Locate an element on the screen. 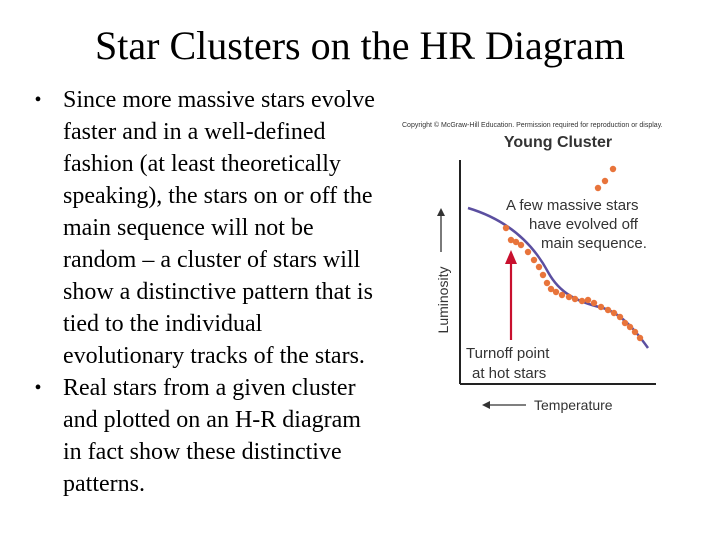 The image size is (720, 540). arrow-left-icon is located at coordinates (486, 405).